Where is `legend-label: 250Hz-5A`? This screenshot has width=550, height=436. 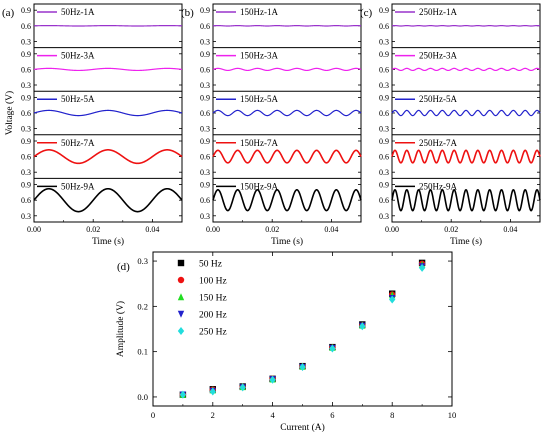 legend-label: 250Hz-5A is located at coordinates (438, 99).